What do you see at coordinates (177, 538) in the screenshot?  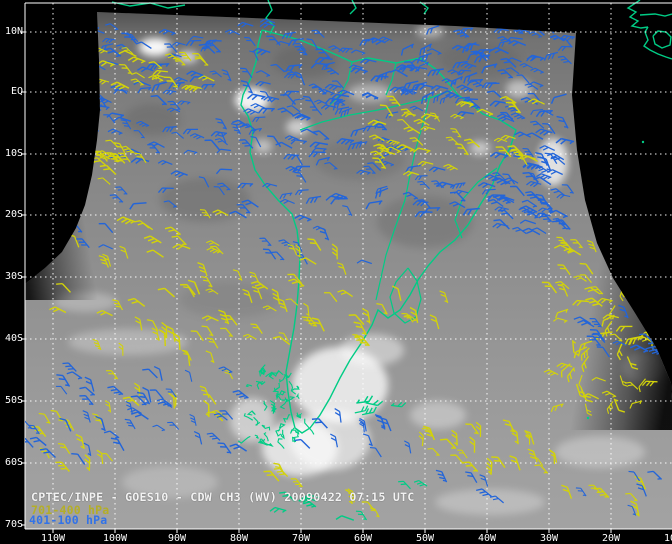 I see `lon-label-90W: 90W` at bounding box center [177, 538].